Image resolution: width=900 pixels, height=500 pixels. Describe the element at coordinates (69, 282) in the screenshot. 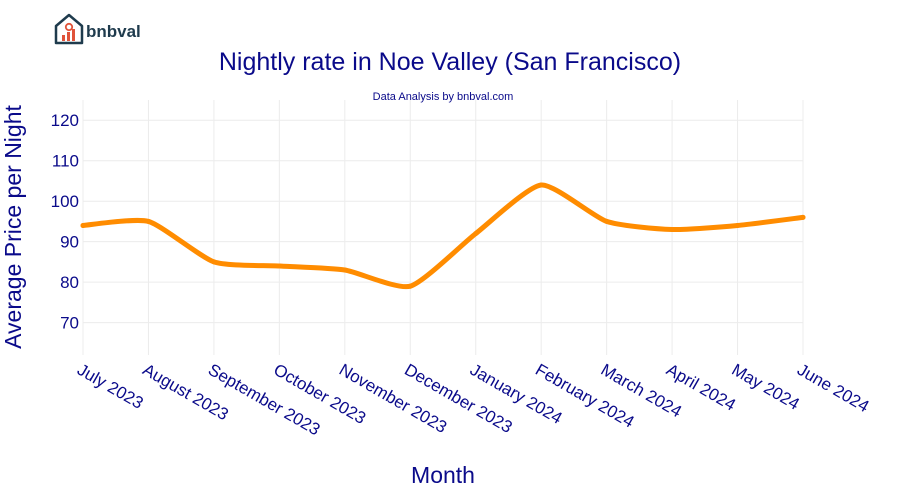

I see `y-tick-label: 80` at that location.